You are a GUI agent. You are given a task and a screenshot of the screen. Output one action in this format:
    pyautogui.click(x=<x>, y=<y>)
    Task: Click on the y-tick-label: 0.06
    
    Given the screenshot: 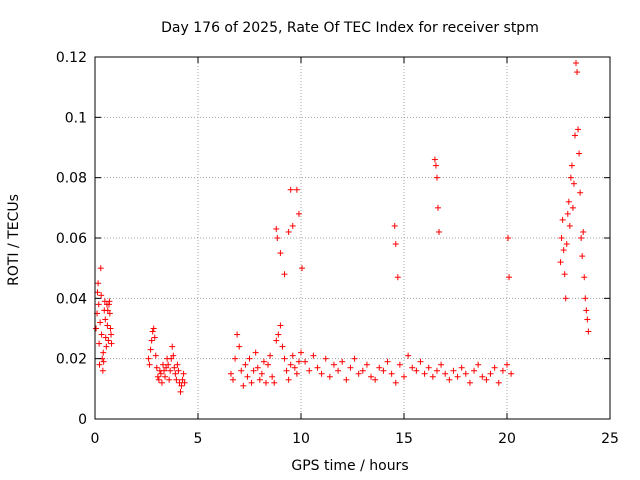 What is the action you would take?
    pyautogui.click(x=71, y=239)
    